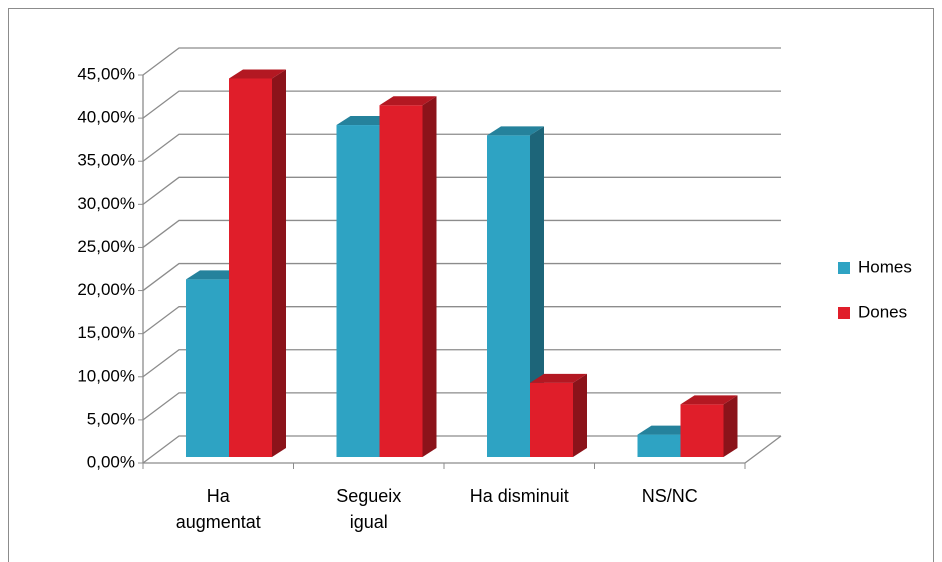  What do you see at coordinates (106, 117) in the screenshot?
I see `y-tick-label: 40,00%` at bounding box center [106, 117].